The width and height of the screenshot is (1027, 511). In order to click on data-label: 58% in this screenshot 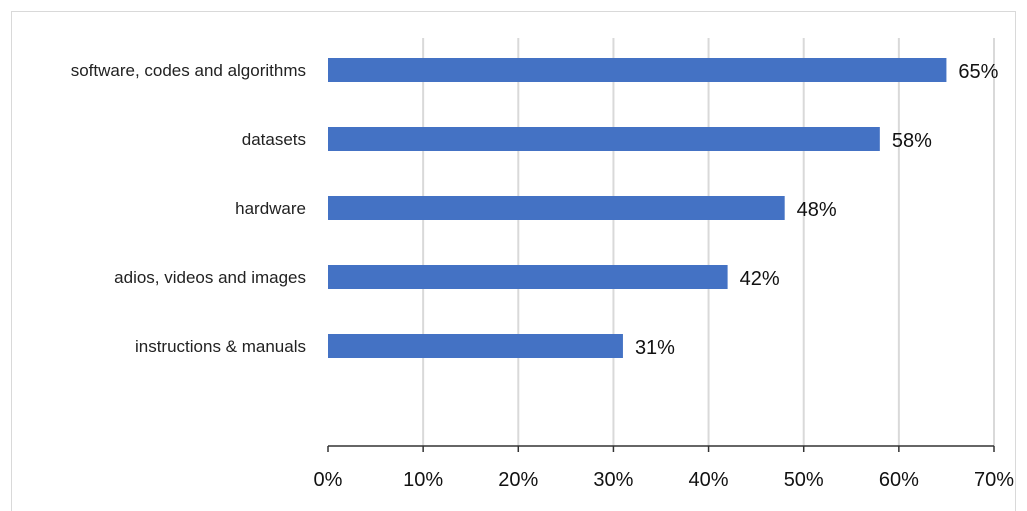, I will do `click(912, 141)`.